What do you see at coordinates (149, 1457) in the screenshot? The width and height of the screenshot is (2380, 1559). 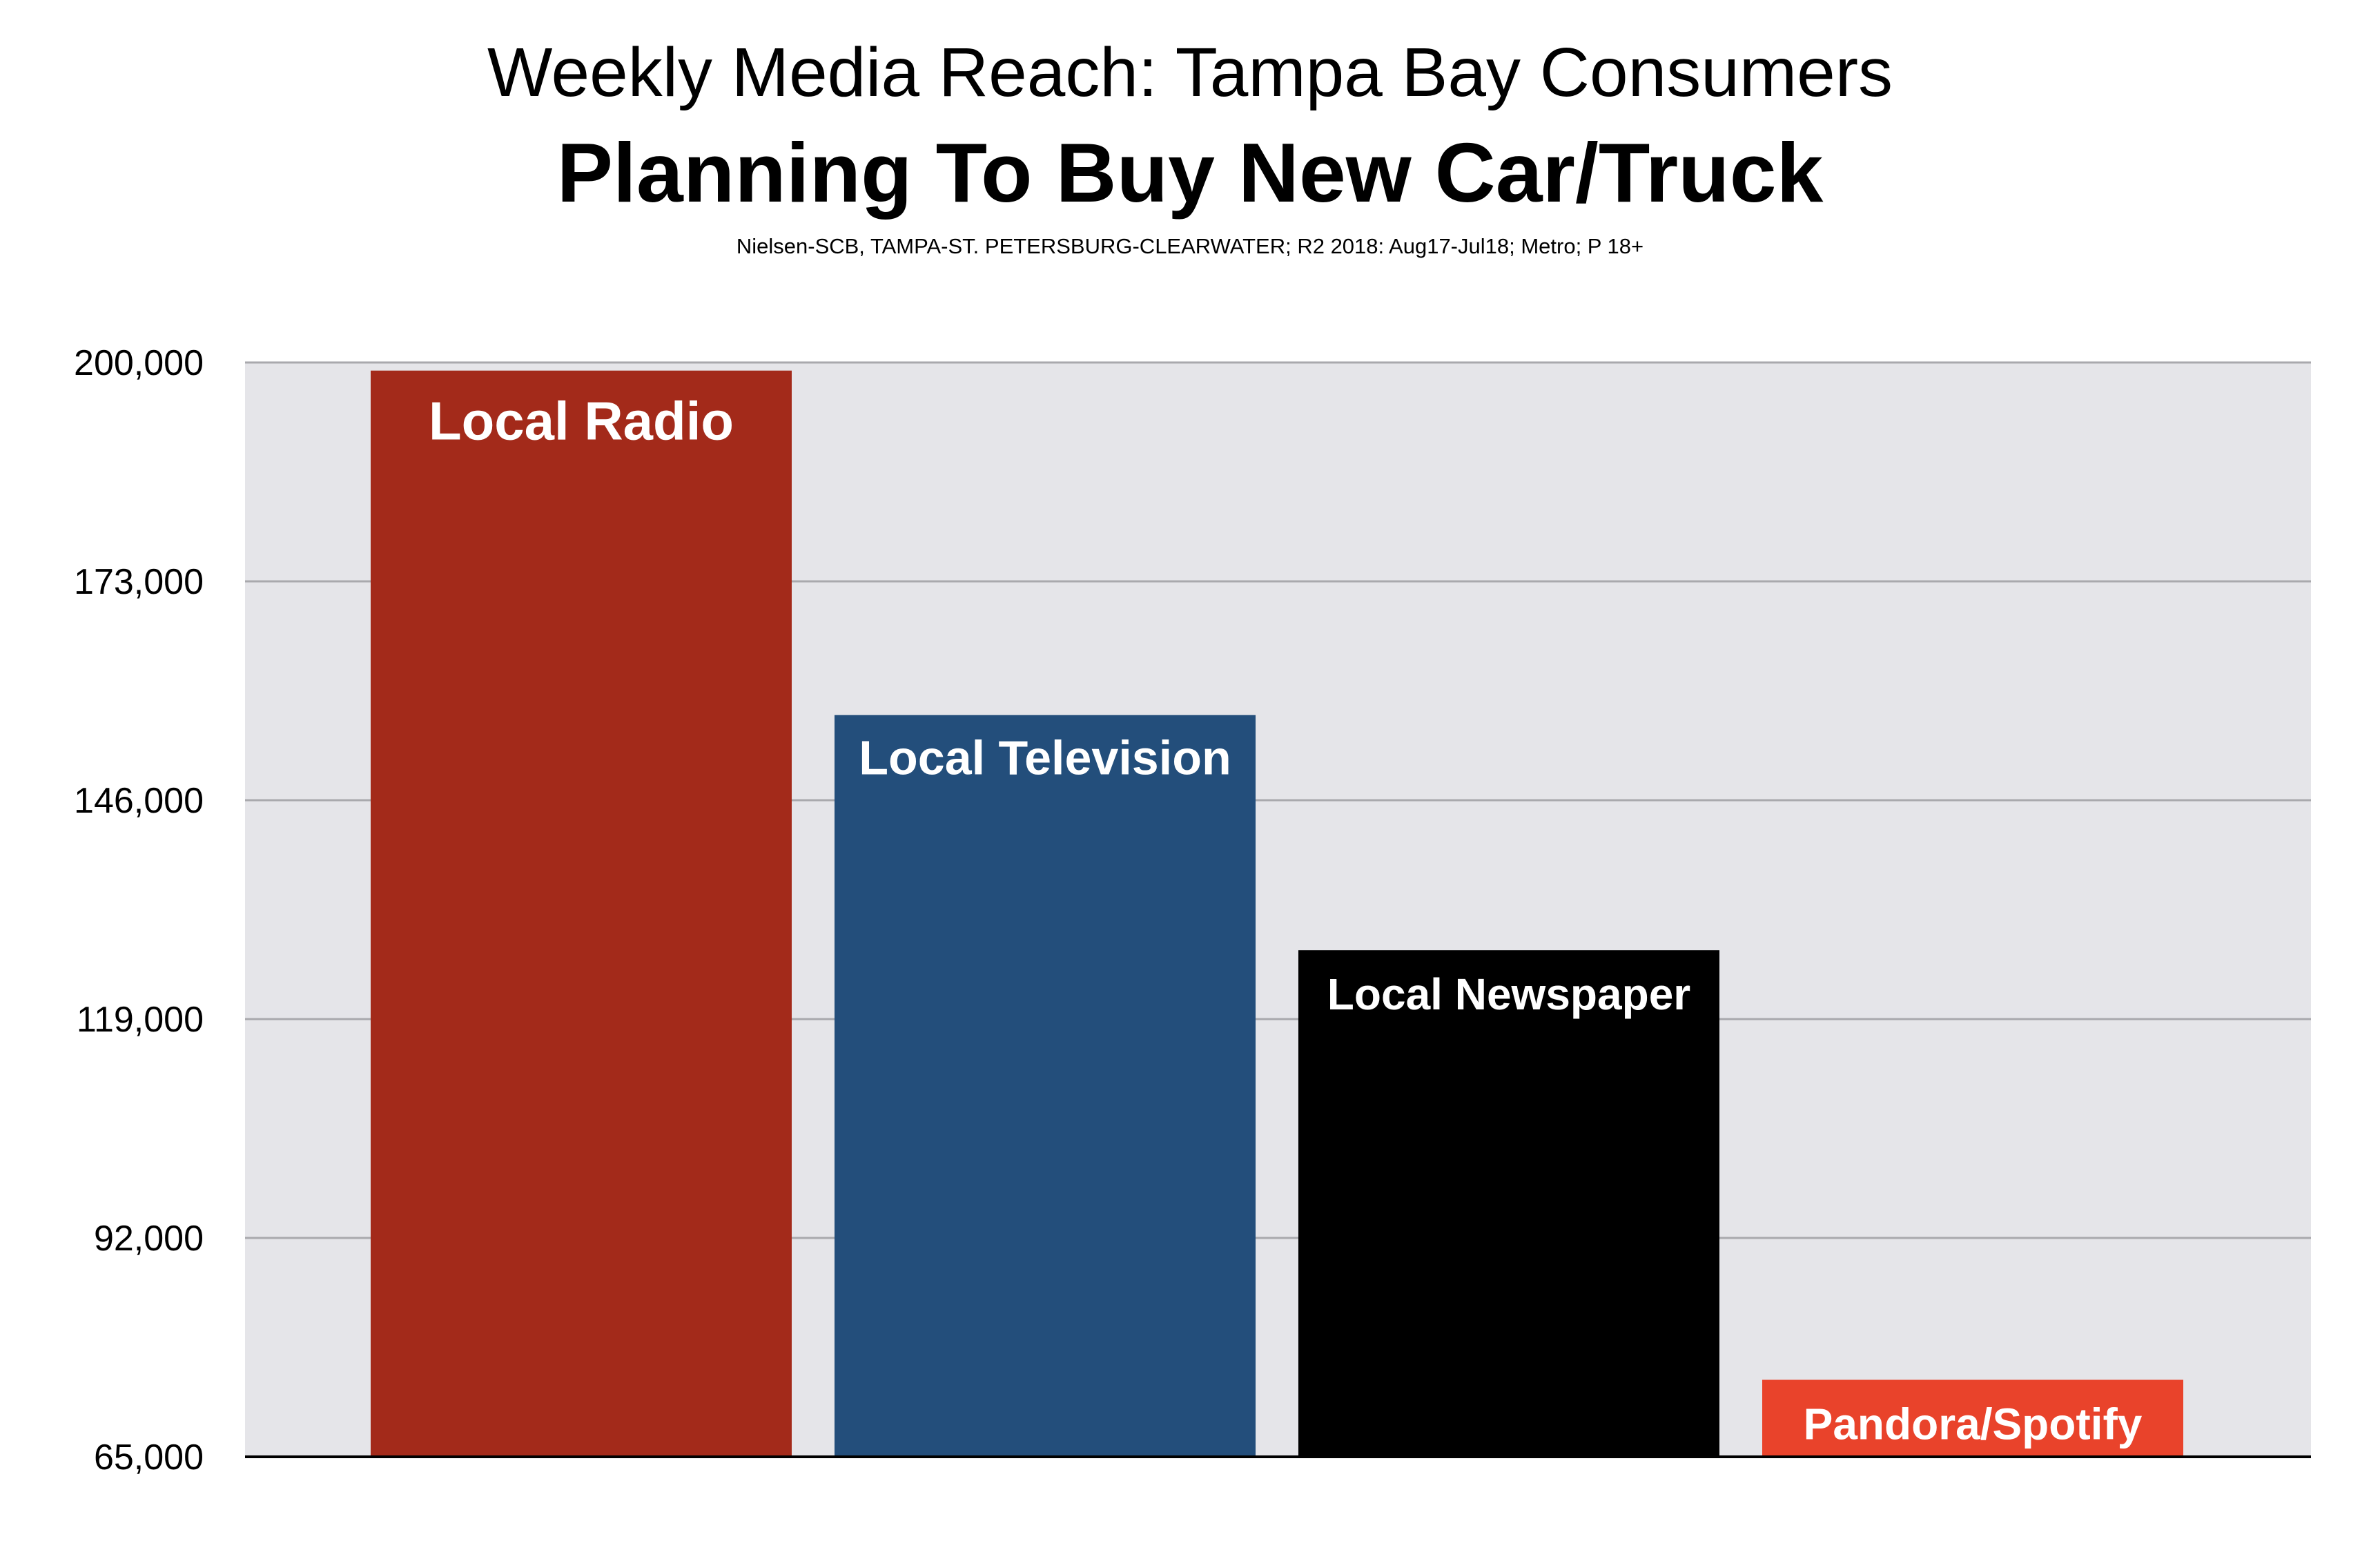 I see `y-tick-label: 65,000` at bounding box center [149, 1457].